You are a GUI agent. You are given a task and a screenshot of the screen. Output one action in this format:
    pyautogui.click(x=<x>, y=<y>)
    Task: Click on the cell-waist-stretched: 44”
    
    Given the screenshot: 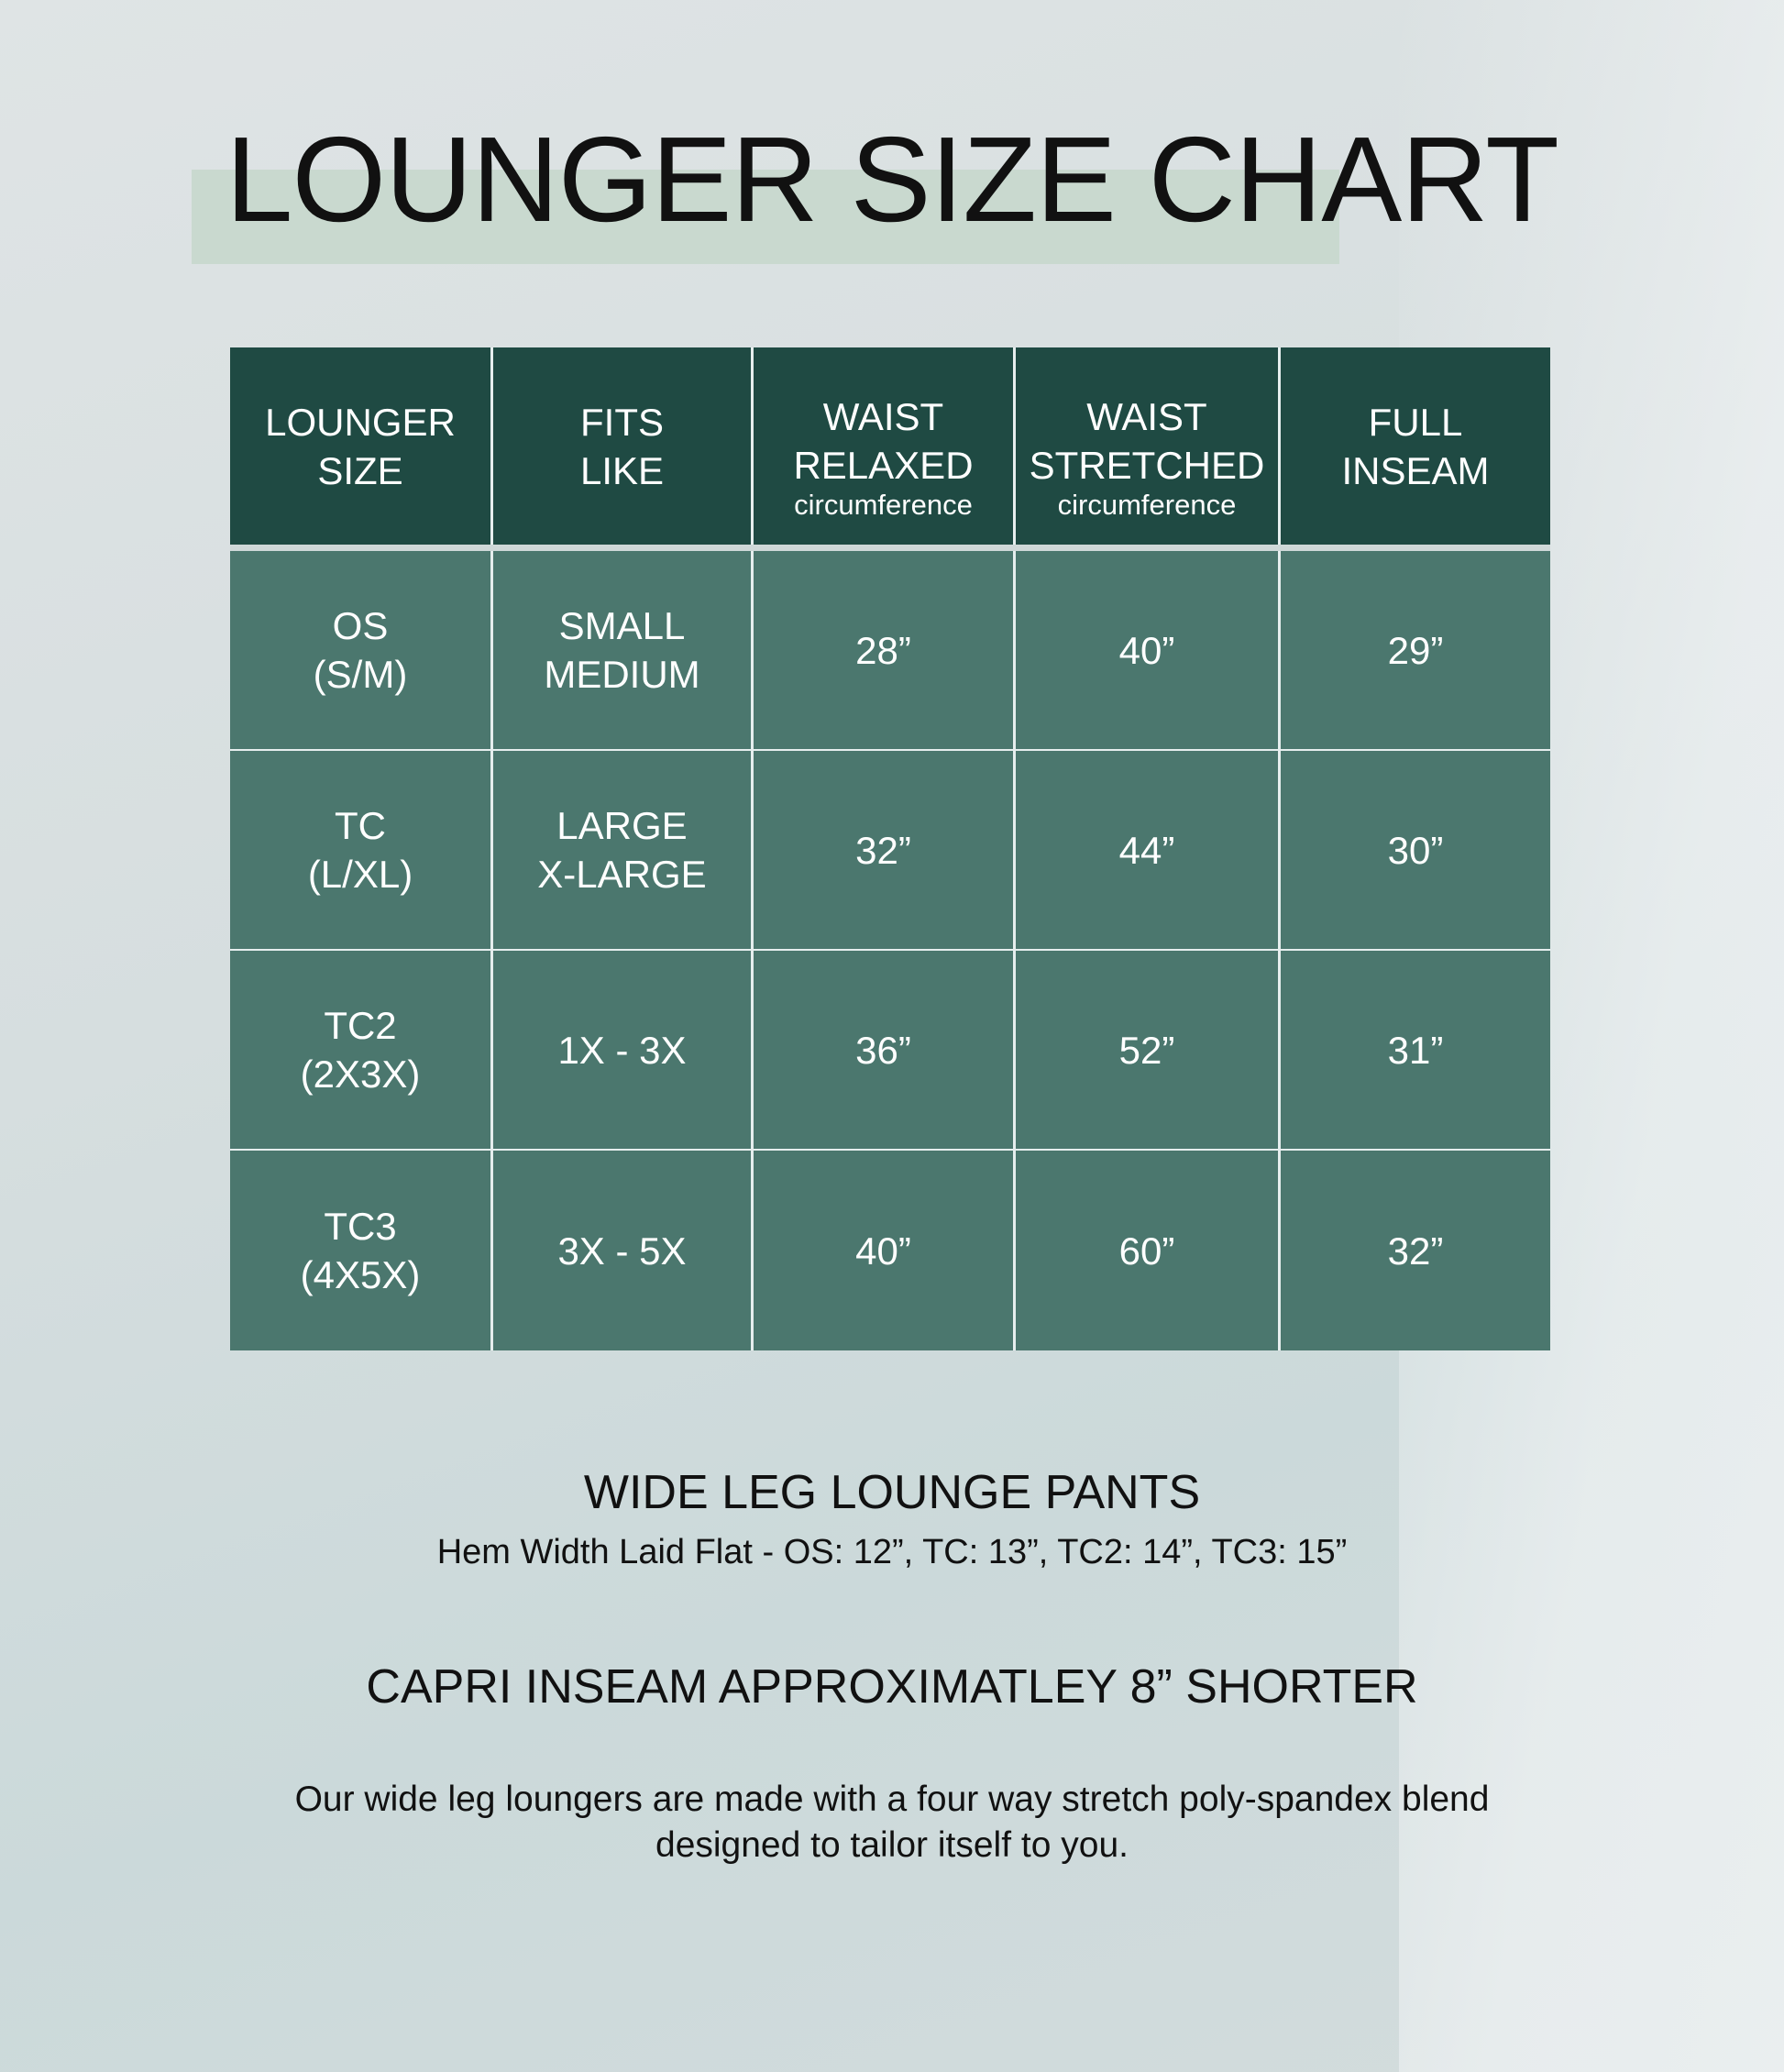 What is the action you would take?
    pyautogui.click(x=1149, y=850)
    